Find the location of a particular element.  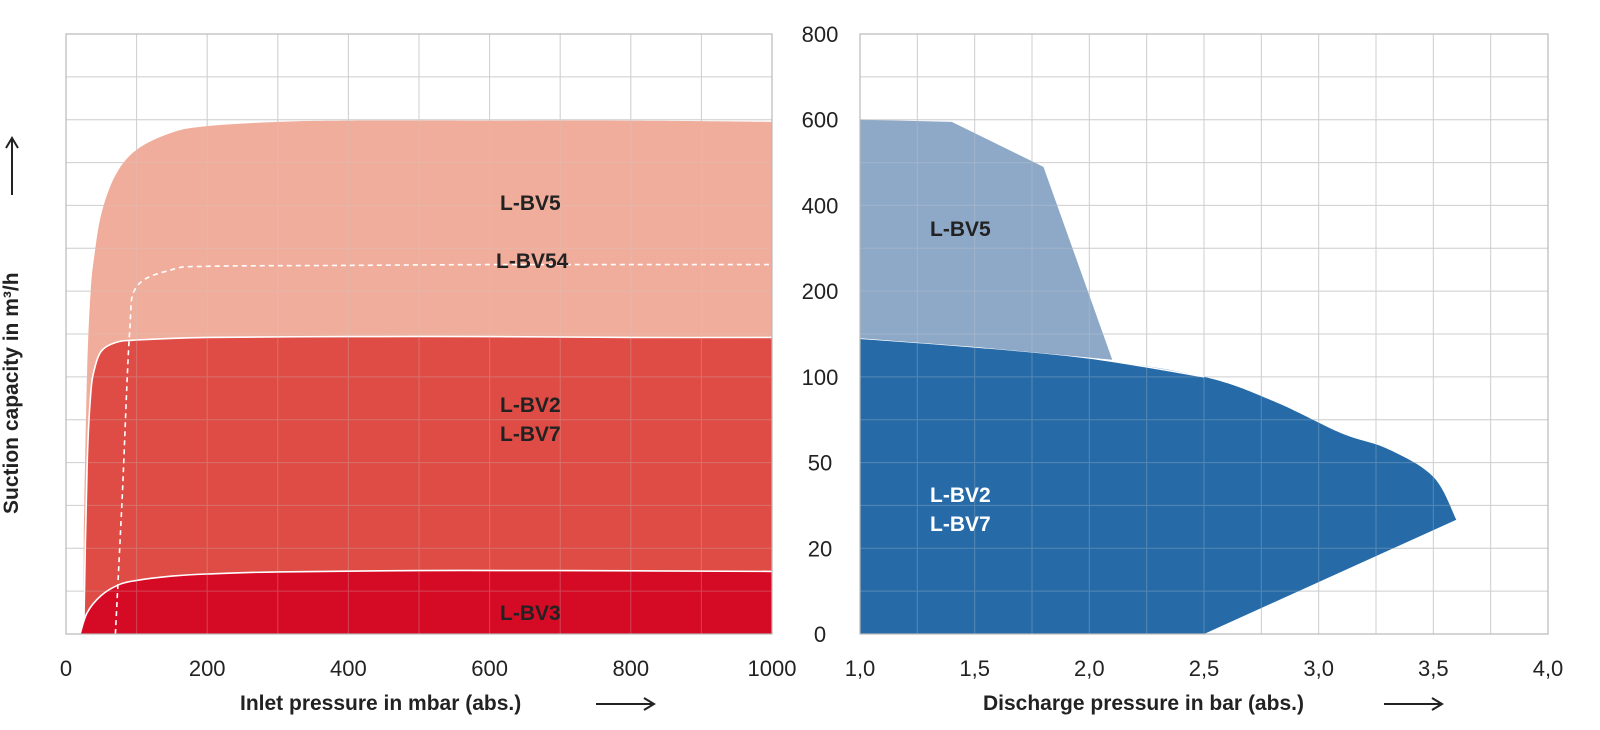

y-tick-label: 100 is located at coordinates (820, 377).